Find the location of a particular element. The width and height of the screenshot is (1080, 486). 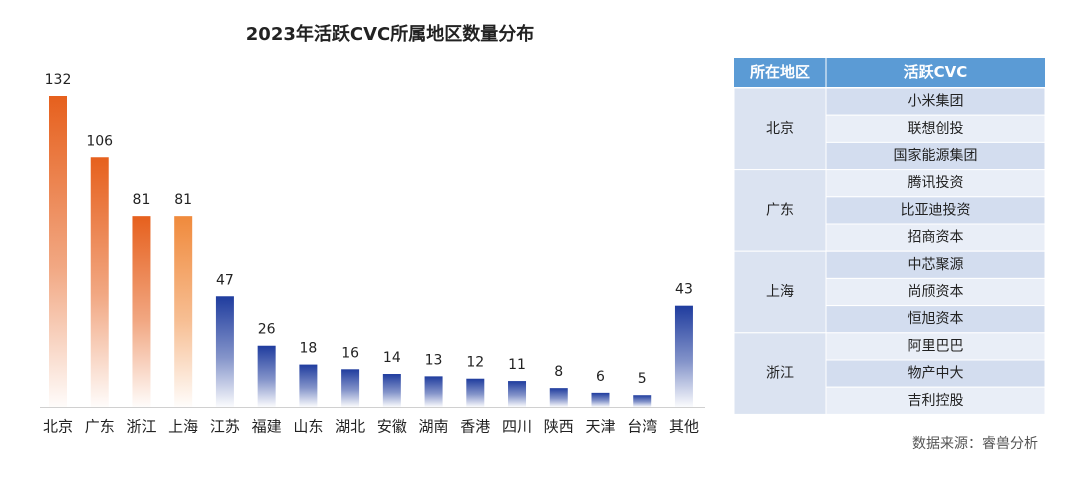

company-label: 恒旭资本 is located at coordinates (936, 319).